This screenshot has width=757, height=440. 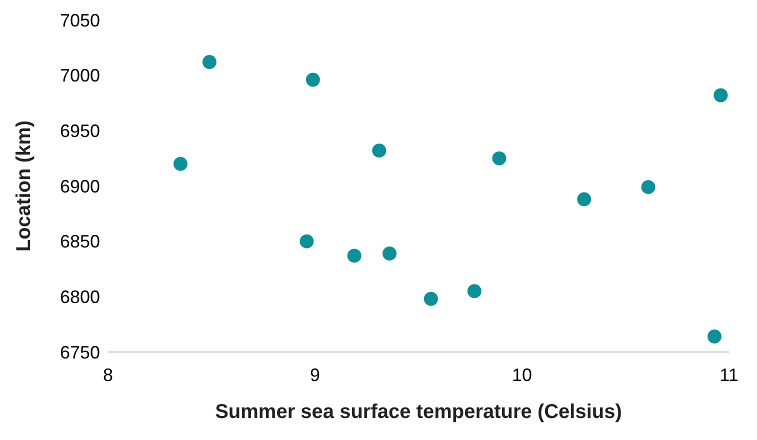 What do you see at coordinates (729, 374) in the screenshot?
I see `x-tick-label: 11` at bounding box center [729, 374].